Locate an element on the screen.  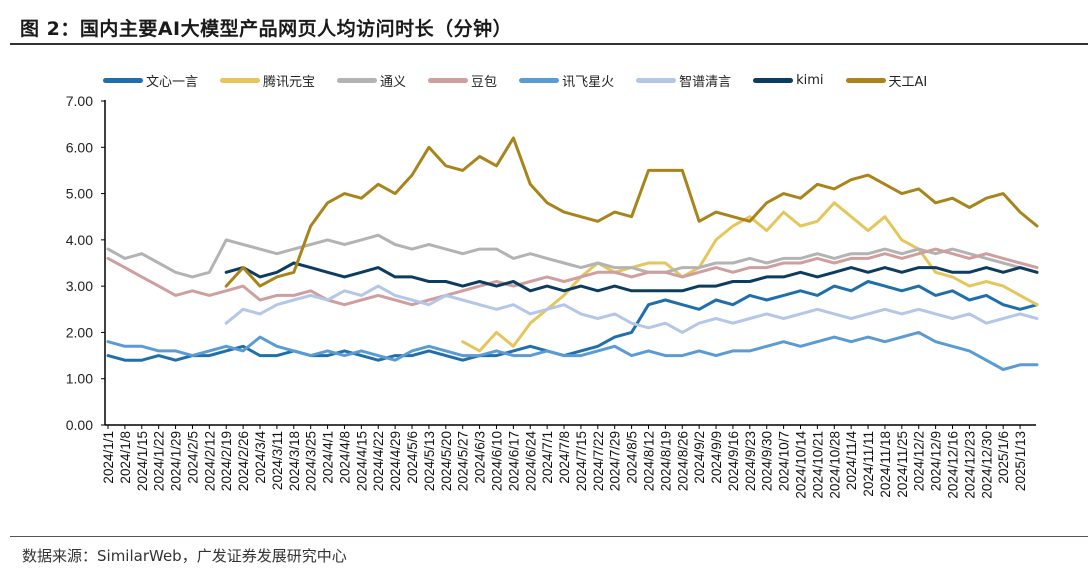
x-tick-label: 2024/12/9 is located at coordinates (936, 461).